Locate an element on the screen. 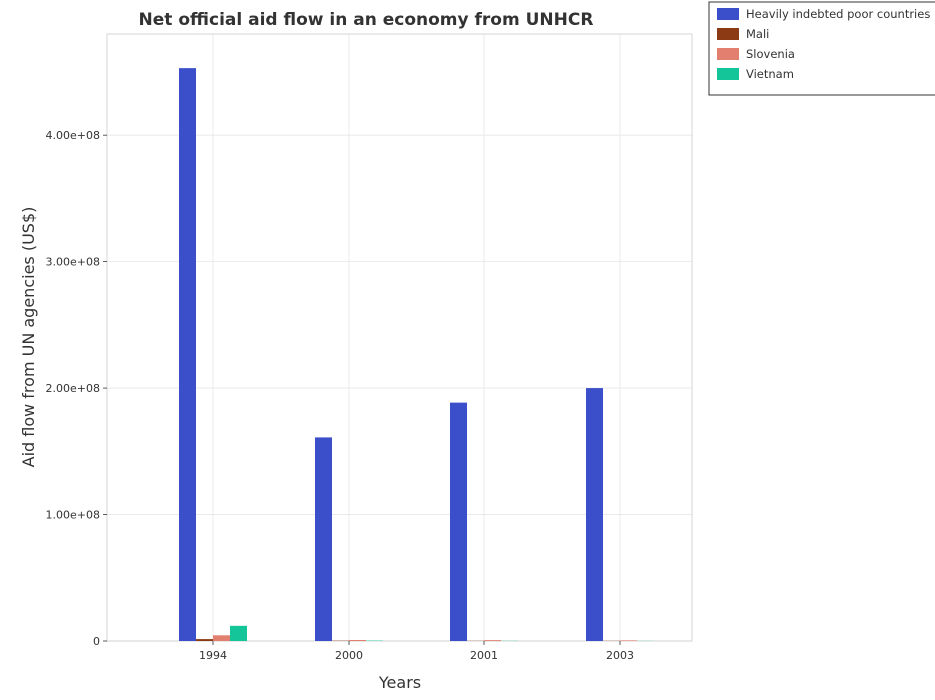  y-tick-label: 4.00e+08 is located at coordinates (73, 135).